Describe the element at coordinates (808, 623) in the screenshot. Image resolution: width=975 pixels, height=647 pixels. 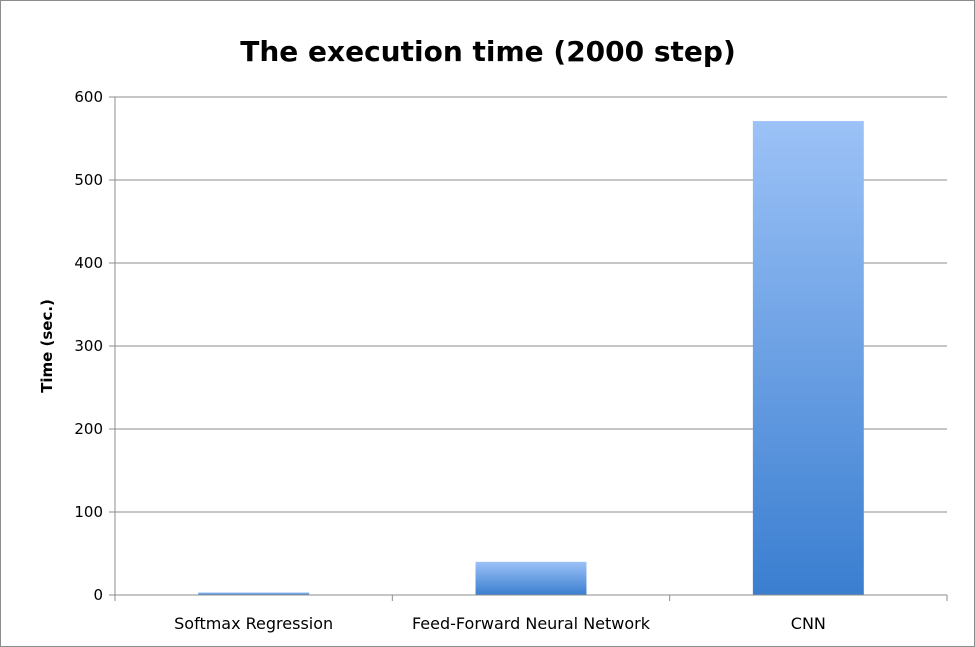
I see `x-category-label: CNN` at that location.